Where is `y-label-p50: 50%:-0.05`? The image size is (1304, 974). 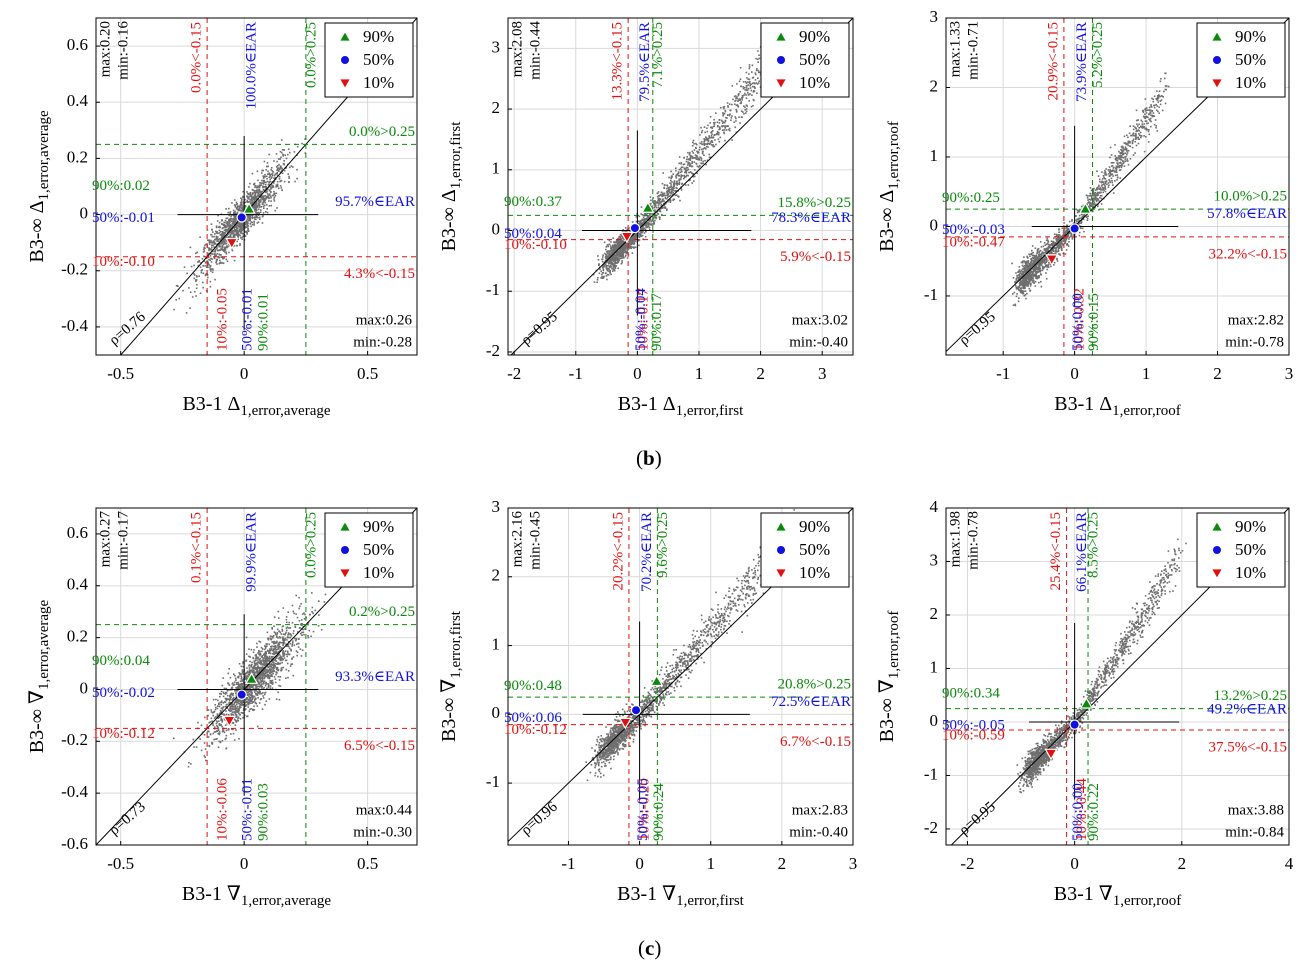
y-label-p50: 50%:-0.05 is located at coordinates (973, 725).